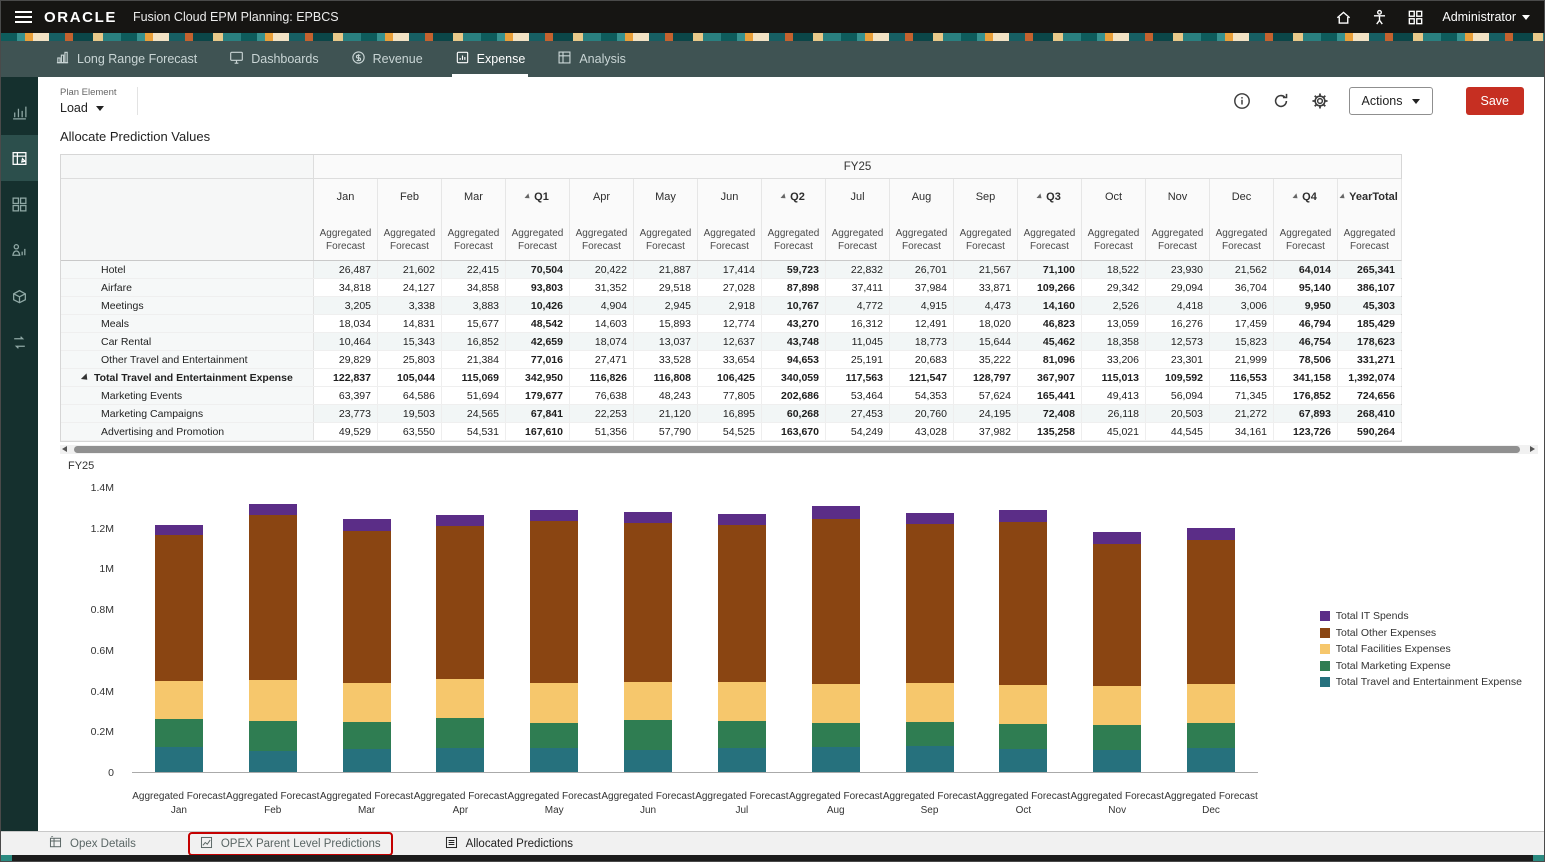 This screenshot has width=1545, height=862. Describe the element at coordinates (1420, 616) in the screenshot. I see `legend-item-total-it-spends: Total IT Spends` at that location.